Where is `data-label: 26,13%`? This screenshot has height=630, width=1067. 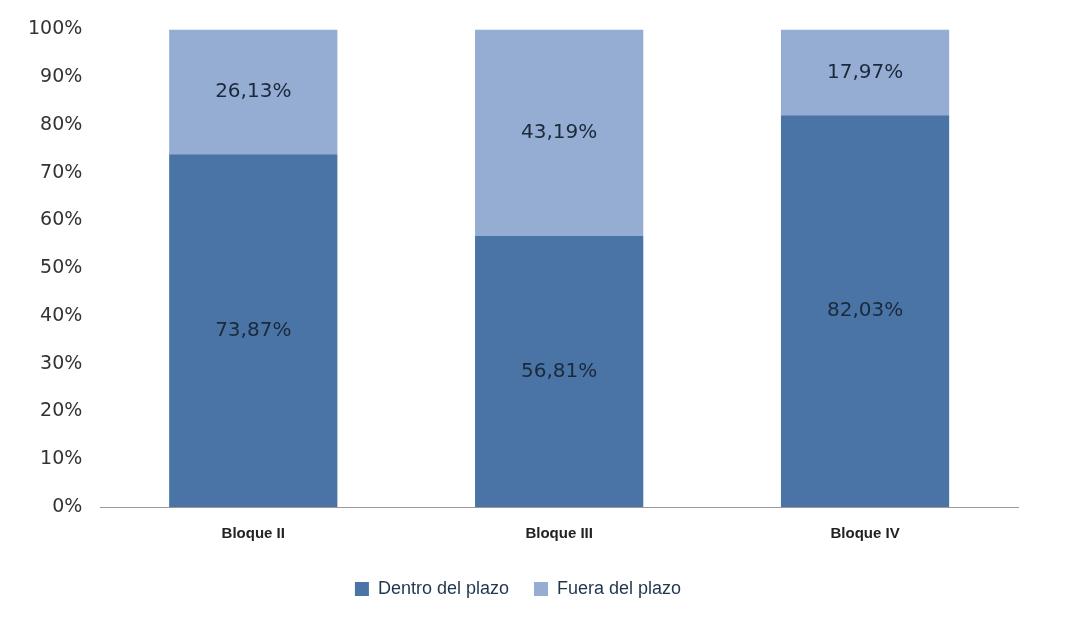
data-label: 26,13% is located at coordinates (253, 90).